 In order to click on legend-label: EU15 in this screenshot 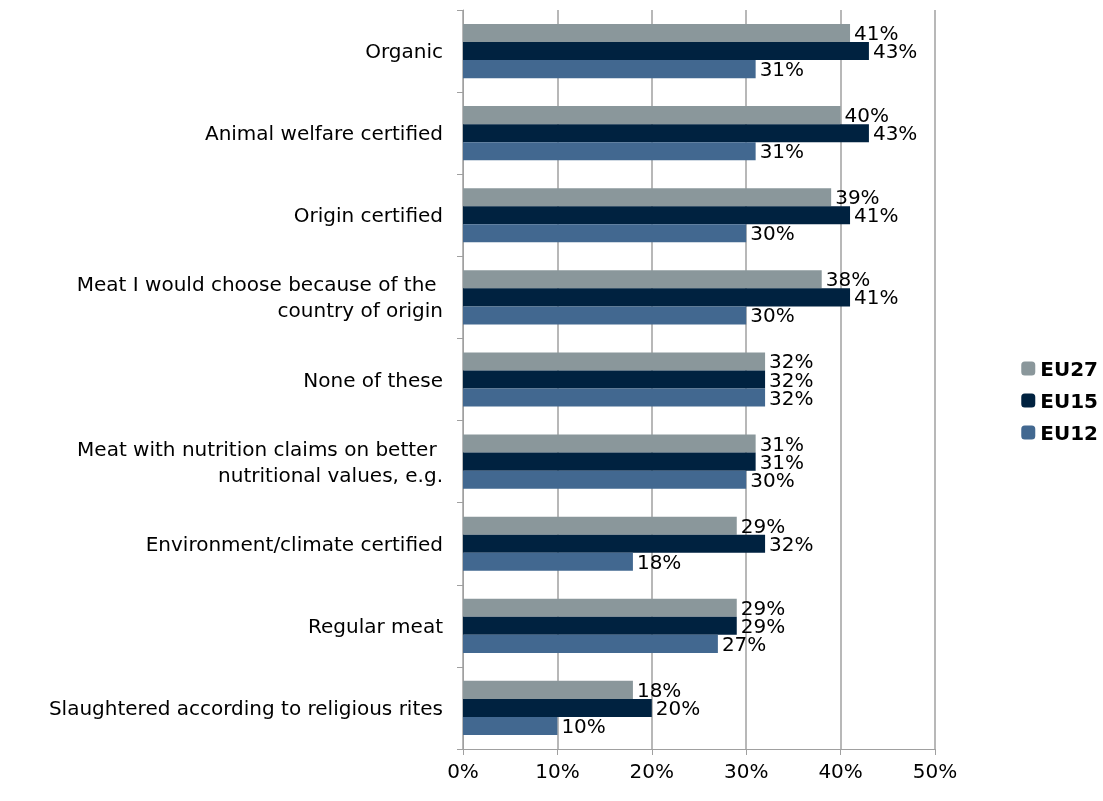, I will do `click(1069, 400)`.